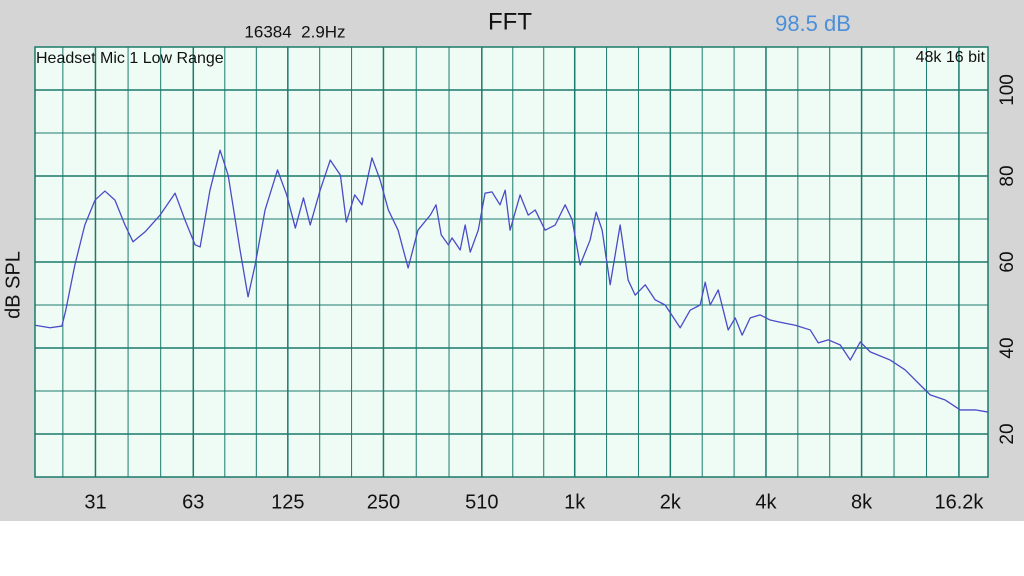  Describe the element at coordinates (193, 502) in the screenshot. I see `x-tick-label: 63` at that location.